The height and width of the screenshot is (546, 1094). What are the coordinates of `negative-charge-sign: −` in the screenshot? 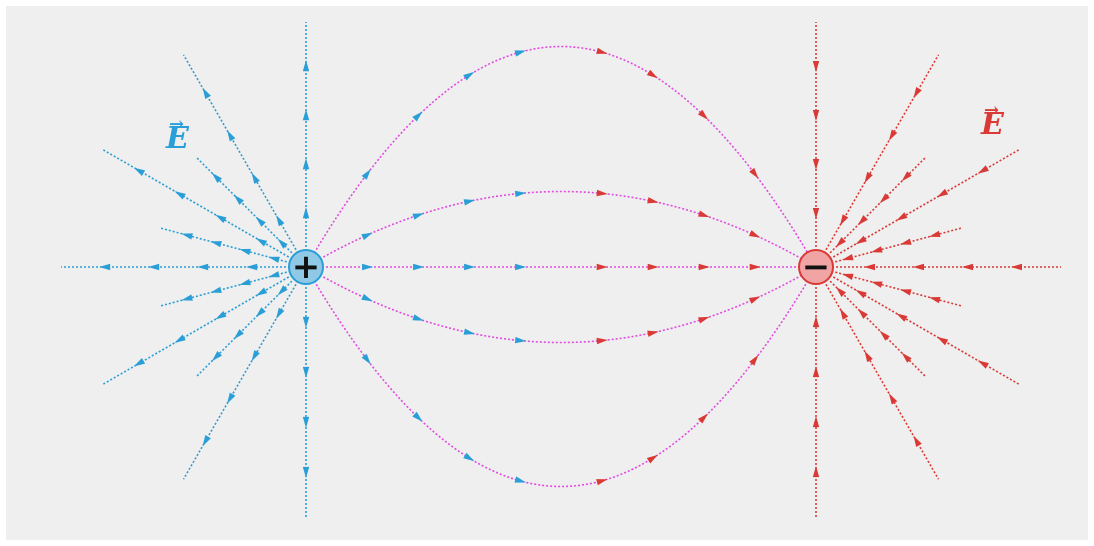 It's located at (816, 267).